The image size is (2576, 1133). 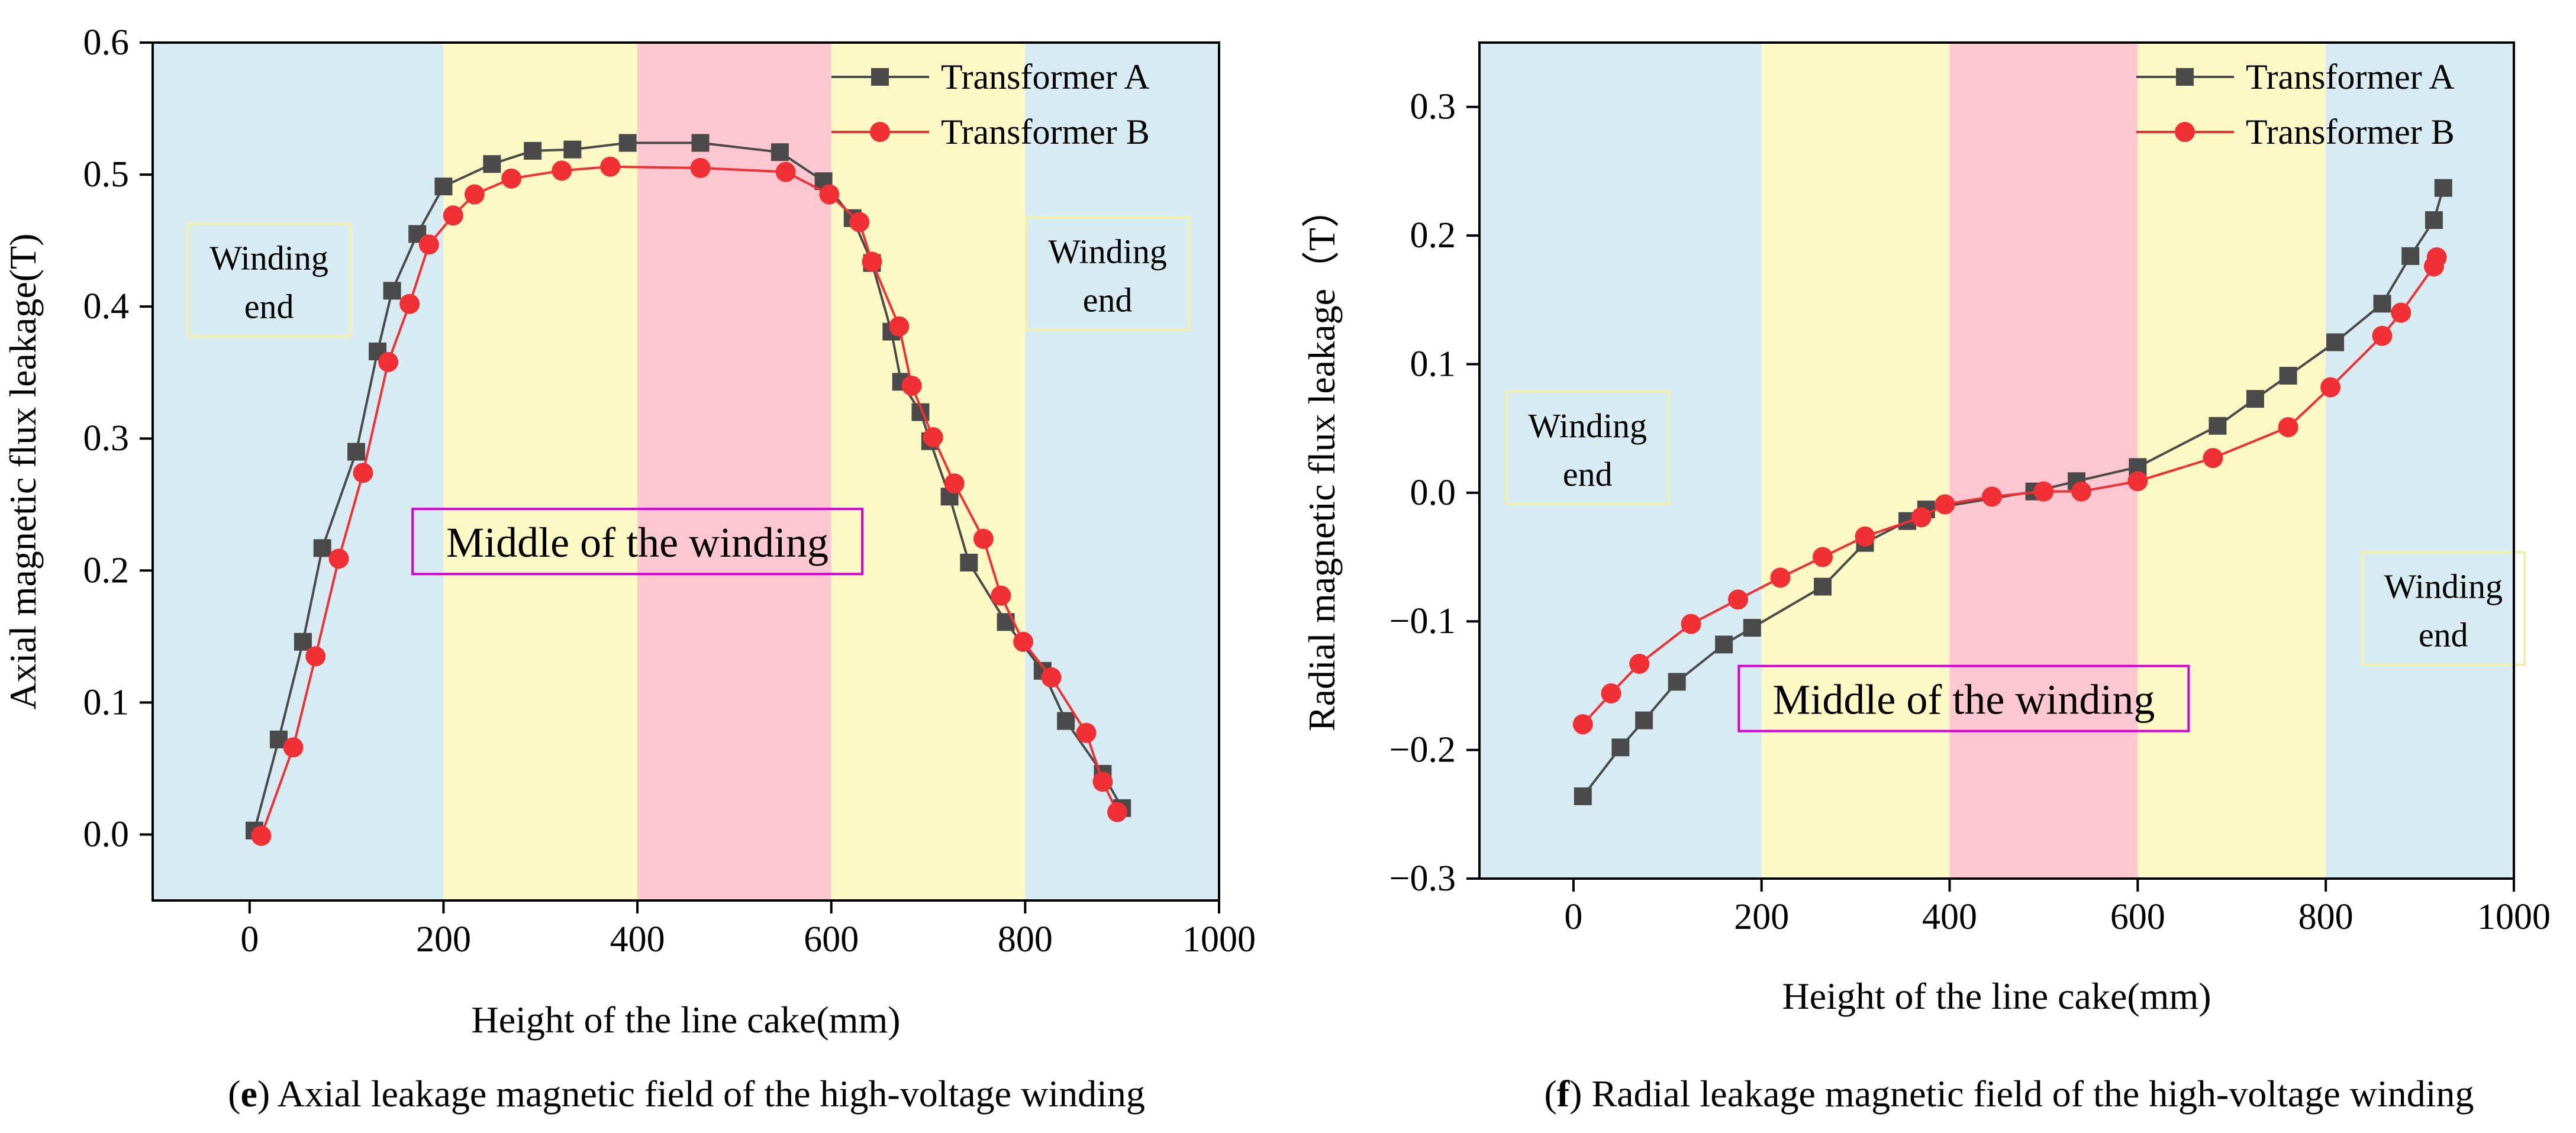 What do you see at coordinates (269, 307) in the screenshot?
I see `winding-end-text: end` at bounding box center [269, 307].